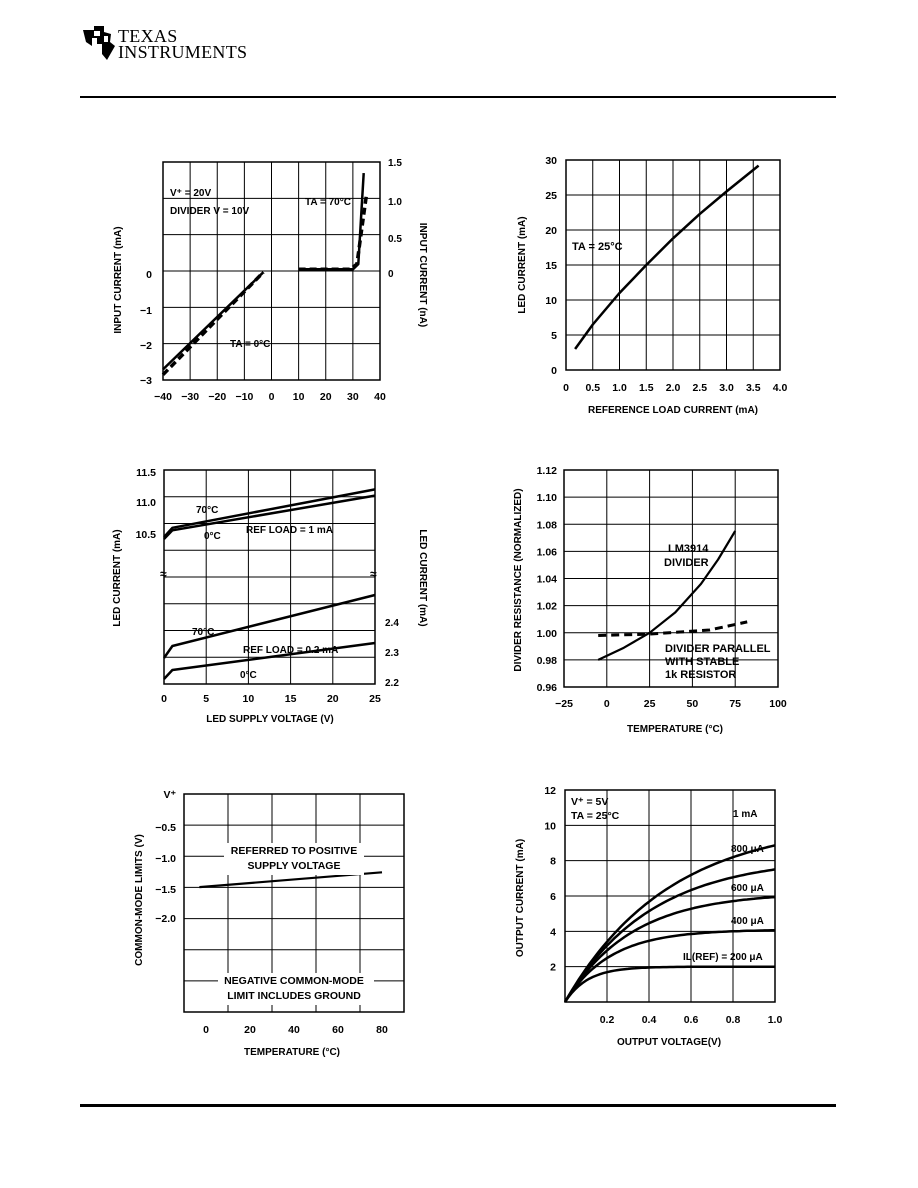 This screenshot has width=918, height=1188. What do you see at coordinates (564, 704) in the screenshot?
I see `x-tick-label: −25` at bounding box center [564, 704].